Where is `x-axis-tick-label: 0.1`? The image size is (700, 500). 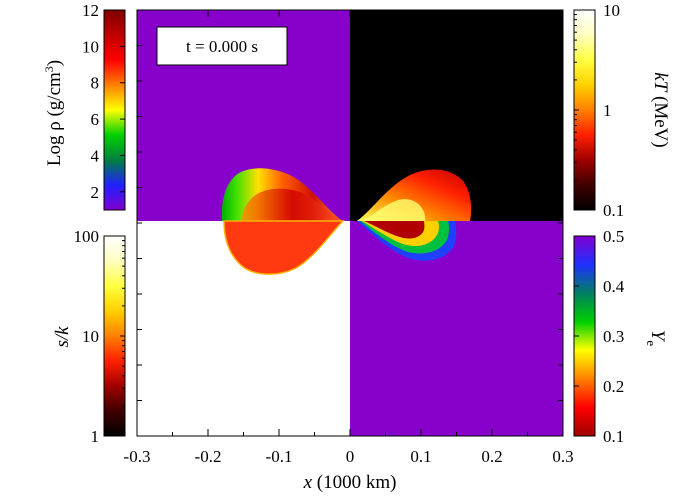
x-axis-tick-label: 0.1 is located at coordinates (420, 456).